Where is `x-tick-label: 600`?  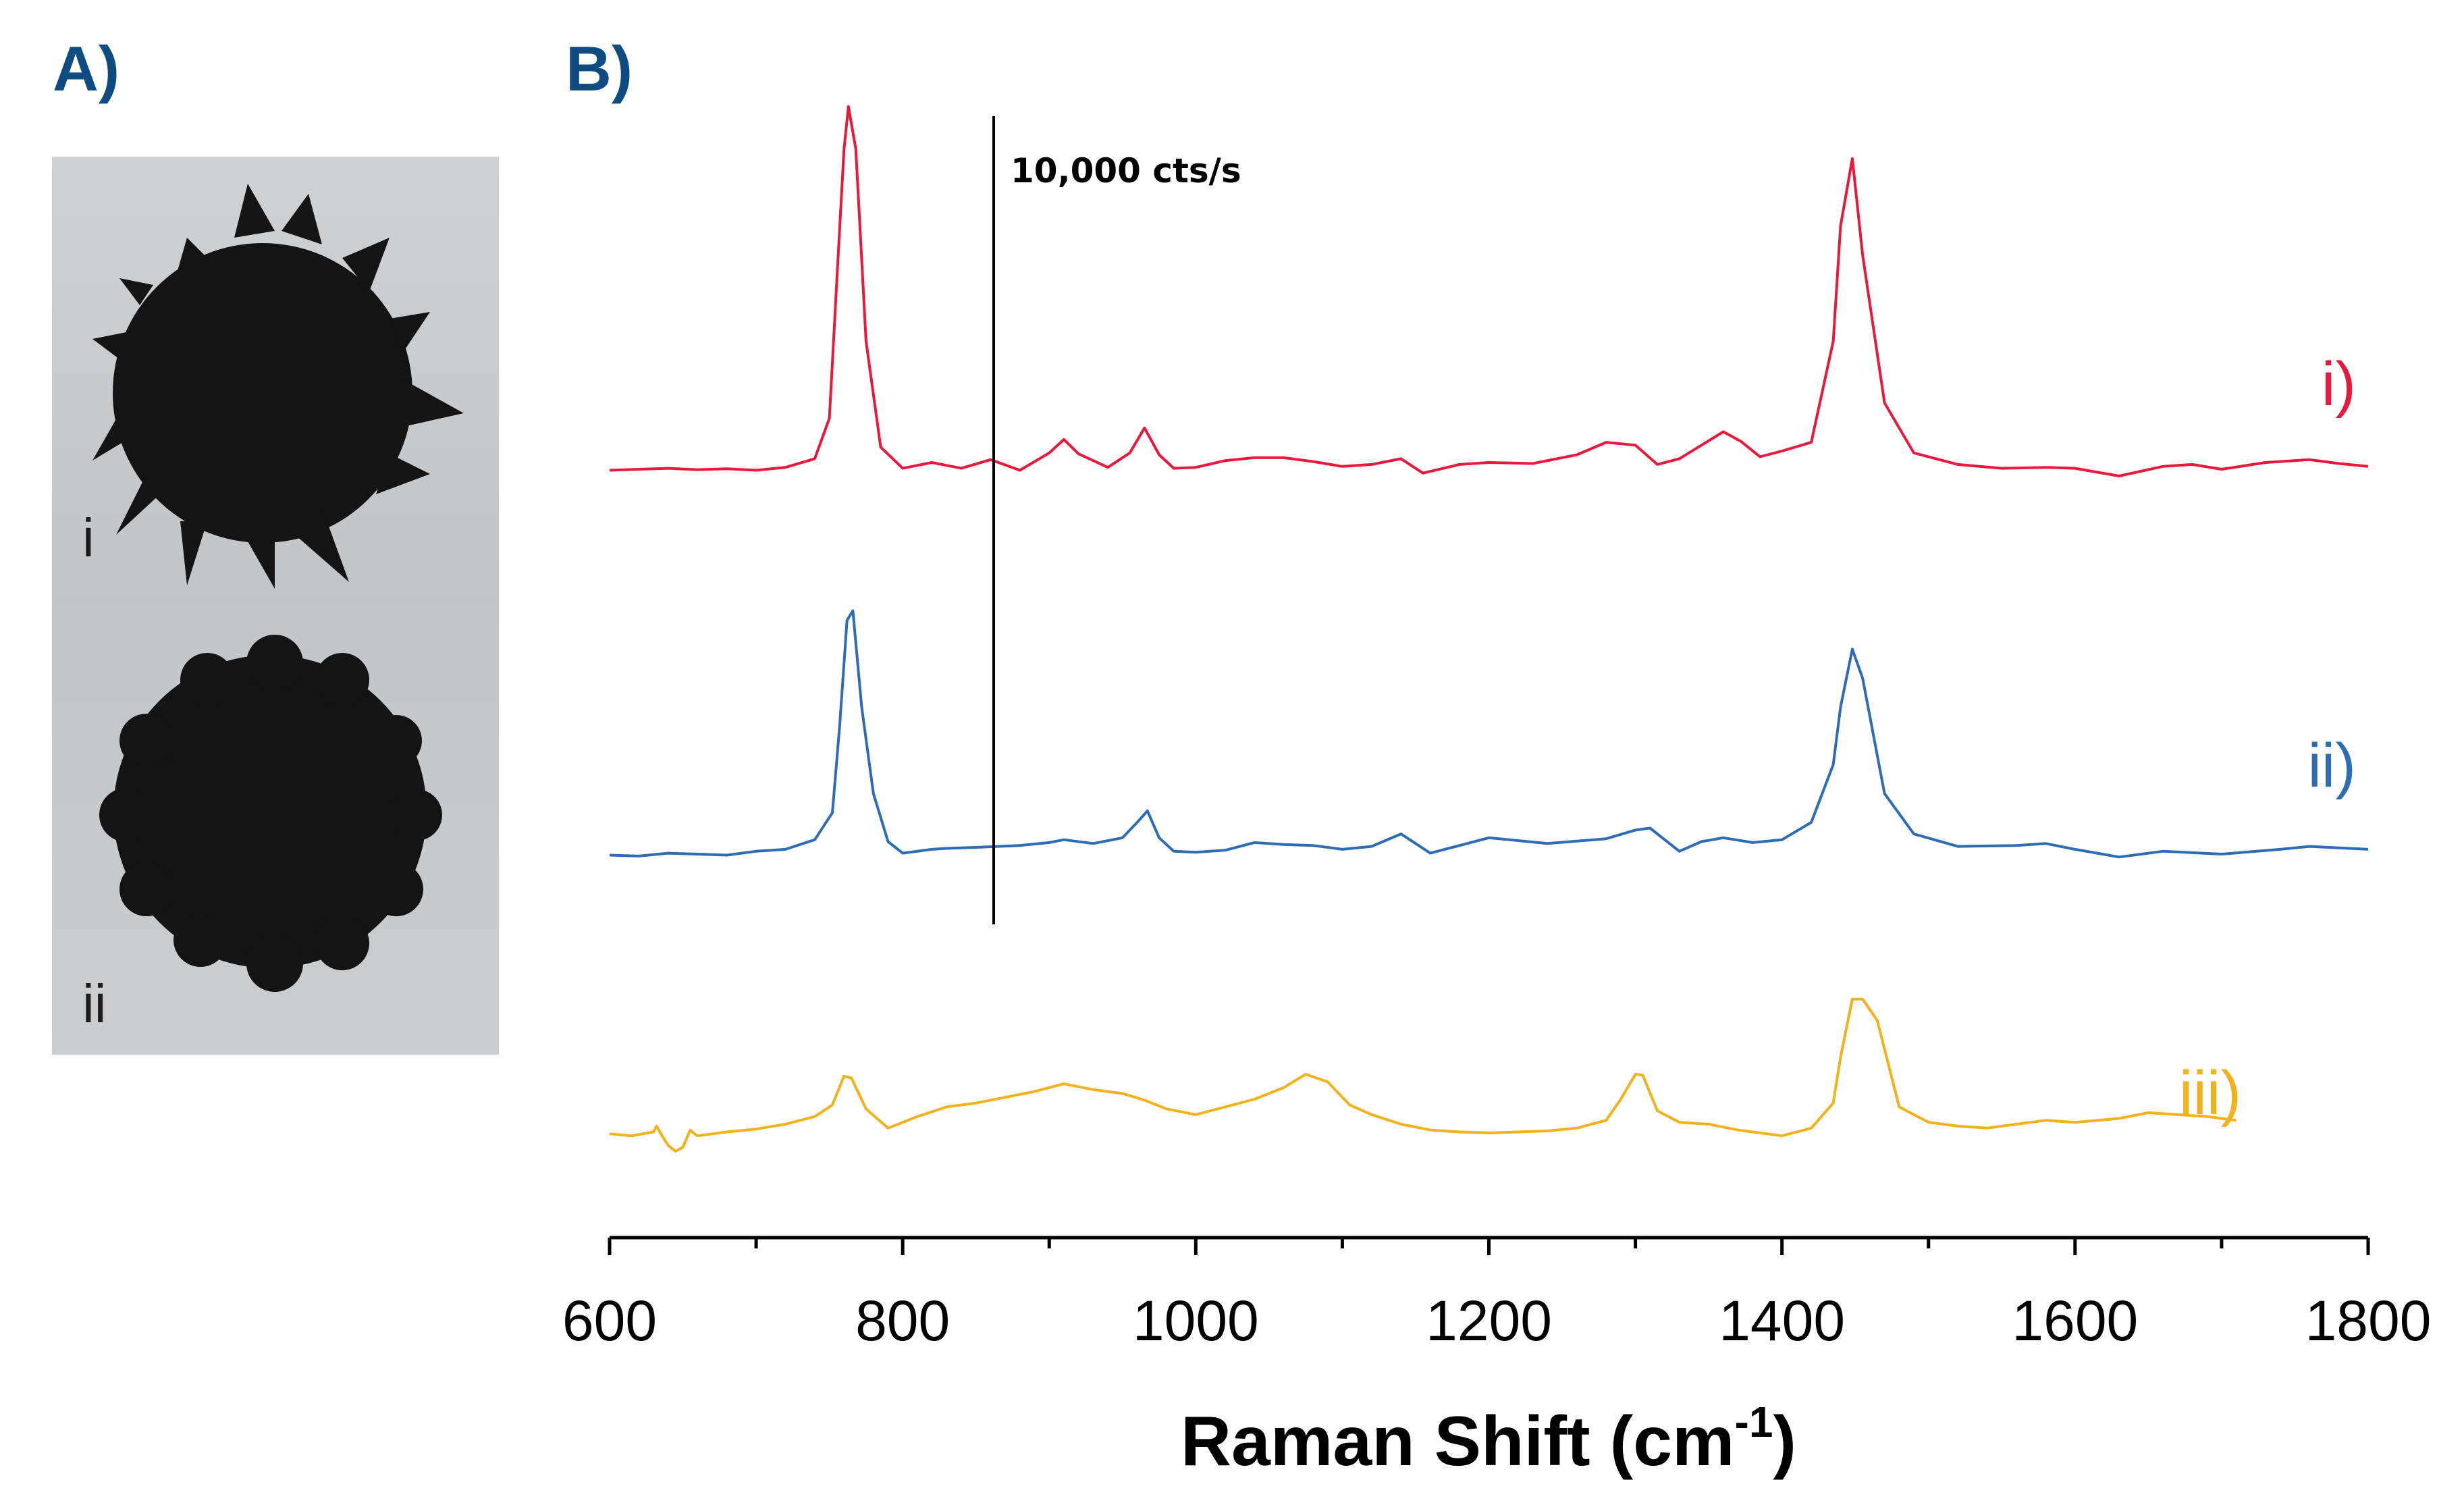
x-tick-label: 600 is located at coordinates (609, 1320).